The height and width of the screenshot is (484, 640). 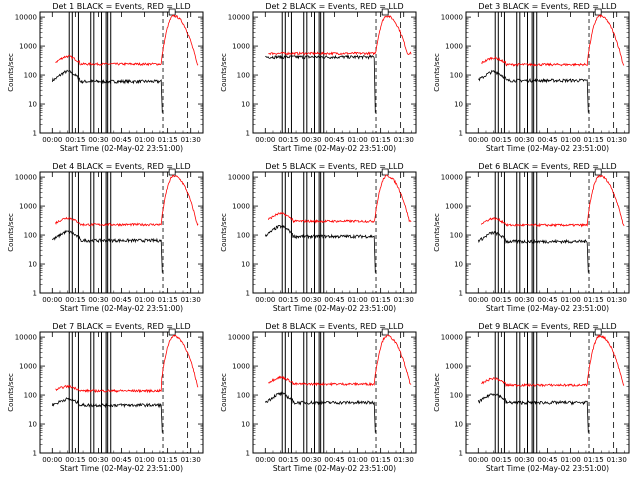 What do you see at coordinates (547, 326) in the screenshot?
I see `panel-title: Det 9 BLACK = Events, RED = LLD` at bounding box center [547, 326].